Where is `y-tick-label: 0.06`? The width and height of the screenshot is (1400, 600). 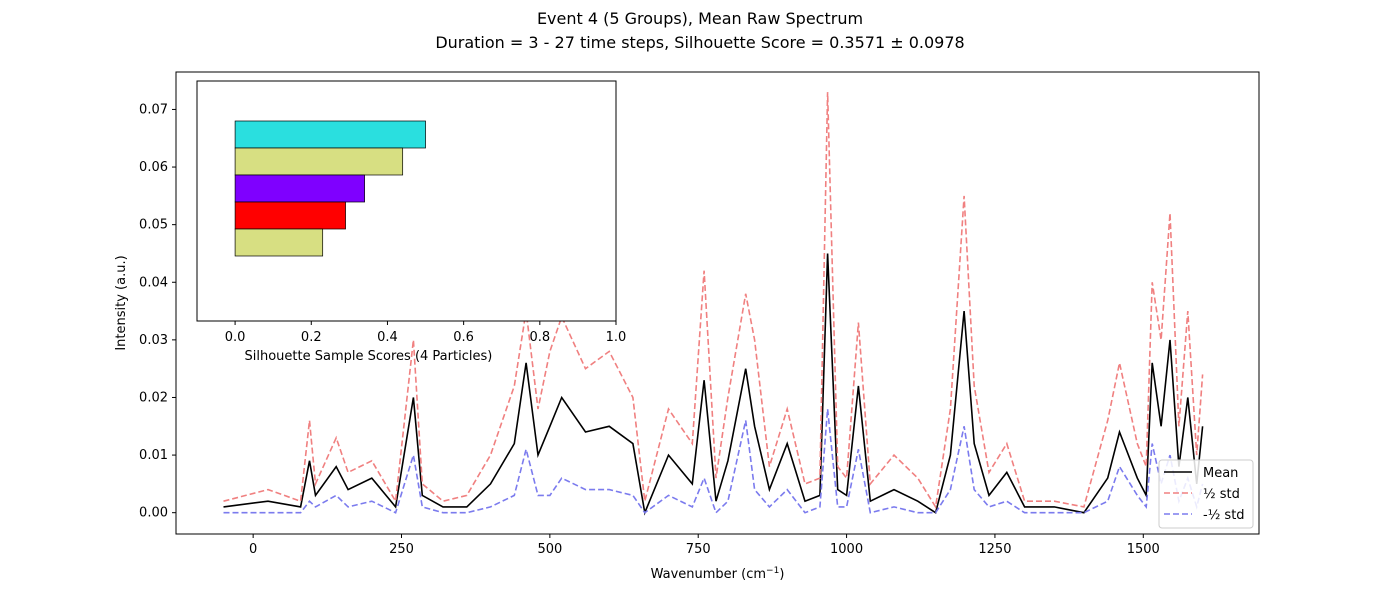 y-tick-label: 0.06 is located at coordinates (153, 167).